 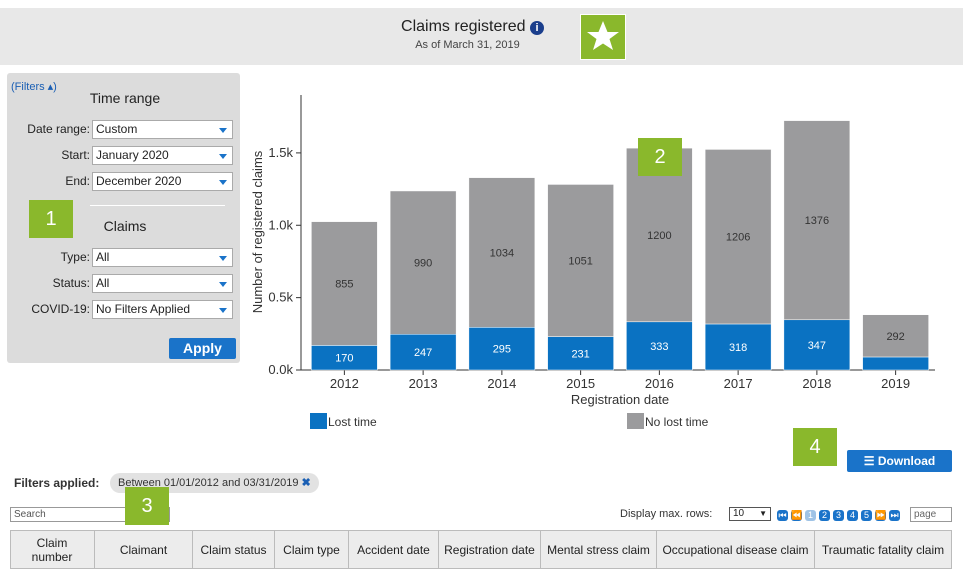 What do you see at coordinates (736, 550) in the screenshot?
I see `column-header: Occupational disease claim` at bounding box center [736, 550].